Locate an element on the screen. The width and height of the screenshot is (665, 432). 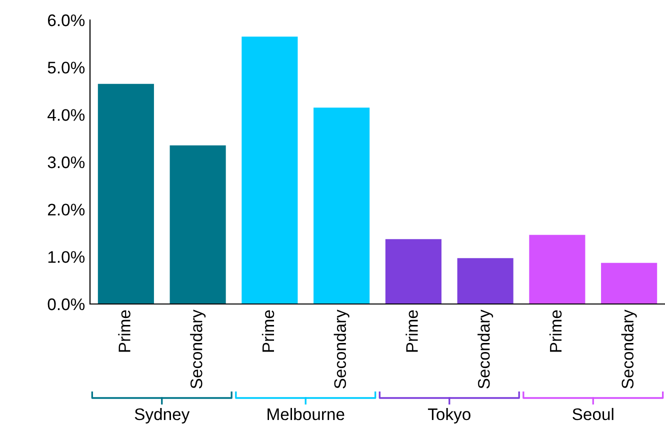
text: Melbourne is located at coordinates (306, 414).